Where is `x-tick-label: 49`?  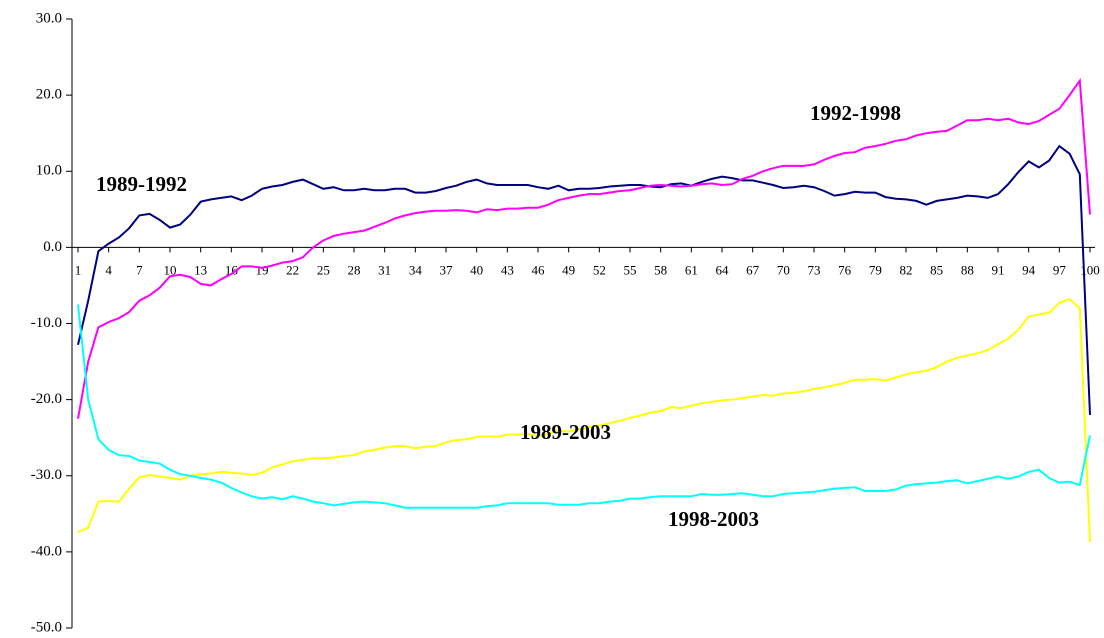 x-tick-label: 49 is located at coordinates (568, 269).